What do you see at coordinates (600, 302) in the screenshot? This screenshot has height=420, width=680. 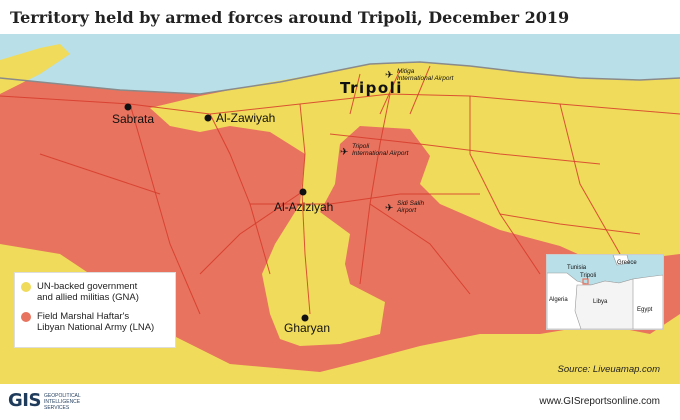 I see `inset-libya-label: Libya` at bounding box center [600, 302].